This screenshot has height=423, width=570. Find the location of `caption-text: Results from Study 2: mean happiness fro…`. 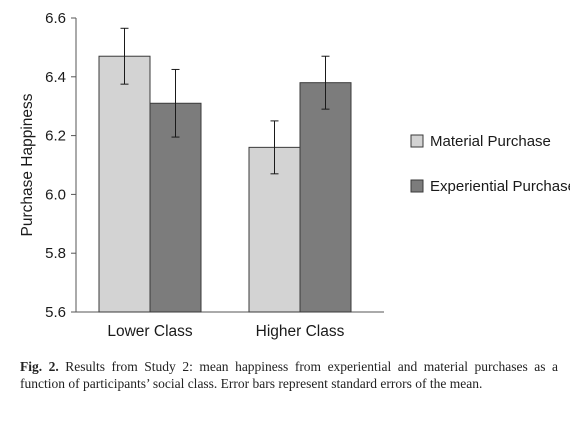

caption-text: Results from Study 2: mean happiness fro… is located at coordinates (289, 375).